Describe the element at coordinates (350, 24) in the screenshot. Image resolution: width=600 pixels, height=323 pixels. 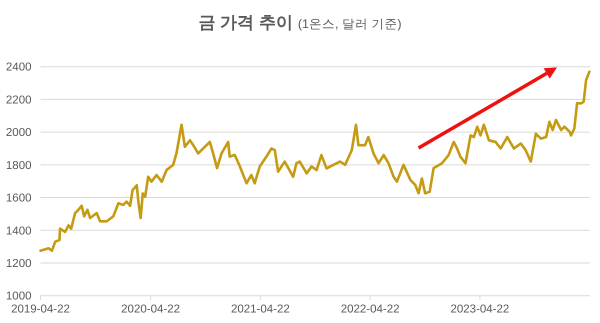
I see `chart-subtitle: (1온스, 달러 기준)` at that location.